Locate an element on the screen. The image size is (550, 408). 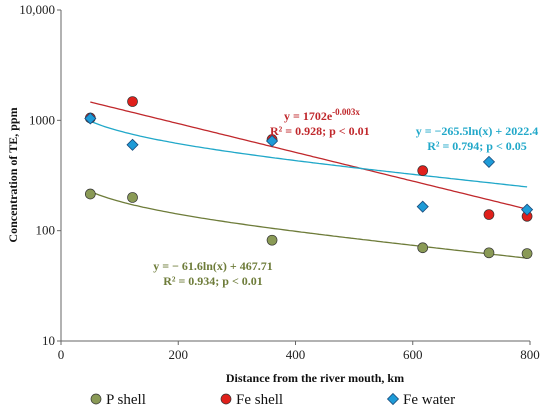
x-axis-title: Distance from the river mouth, km is located at coordinates (315, 378).